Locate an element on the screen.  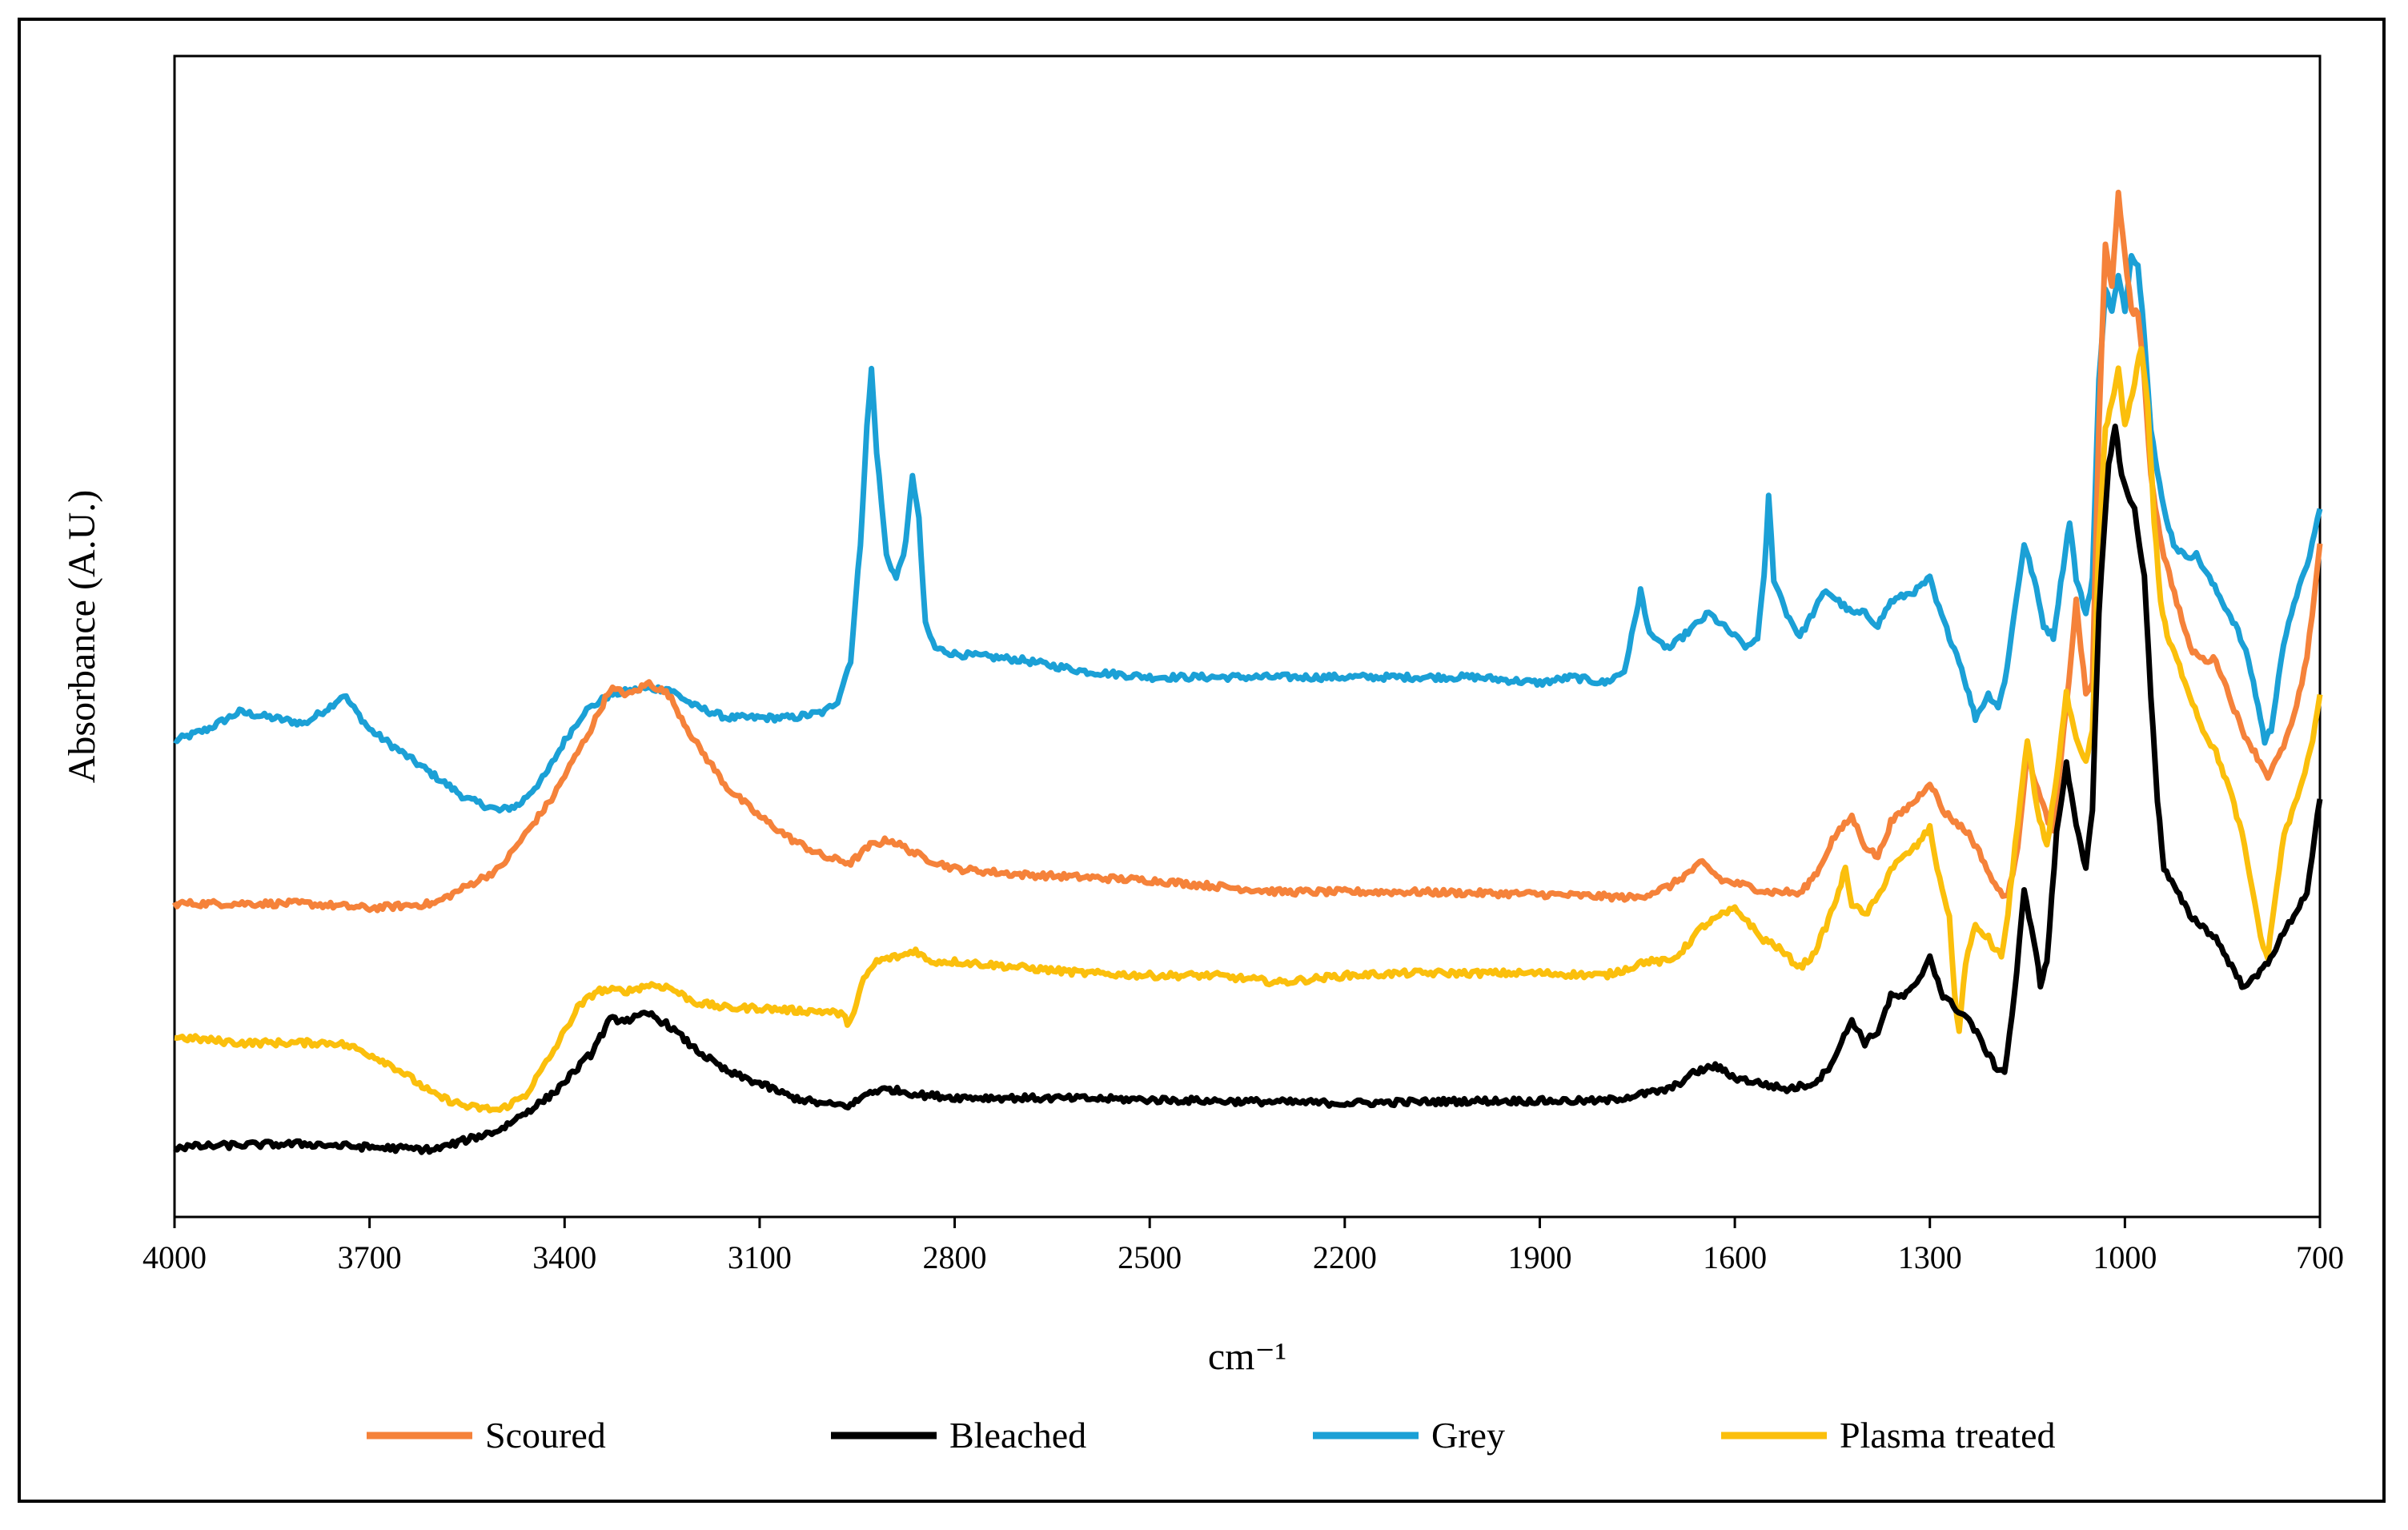
y-axis-title: Absorbance (A.U.) is located at coordinates (82, 637).